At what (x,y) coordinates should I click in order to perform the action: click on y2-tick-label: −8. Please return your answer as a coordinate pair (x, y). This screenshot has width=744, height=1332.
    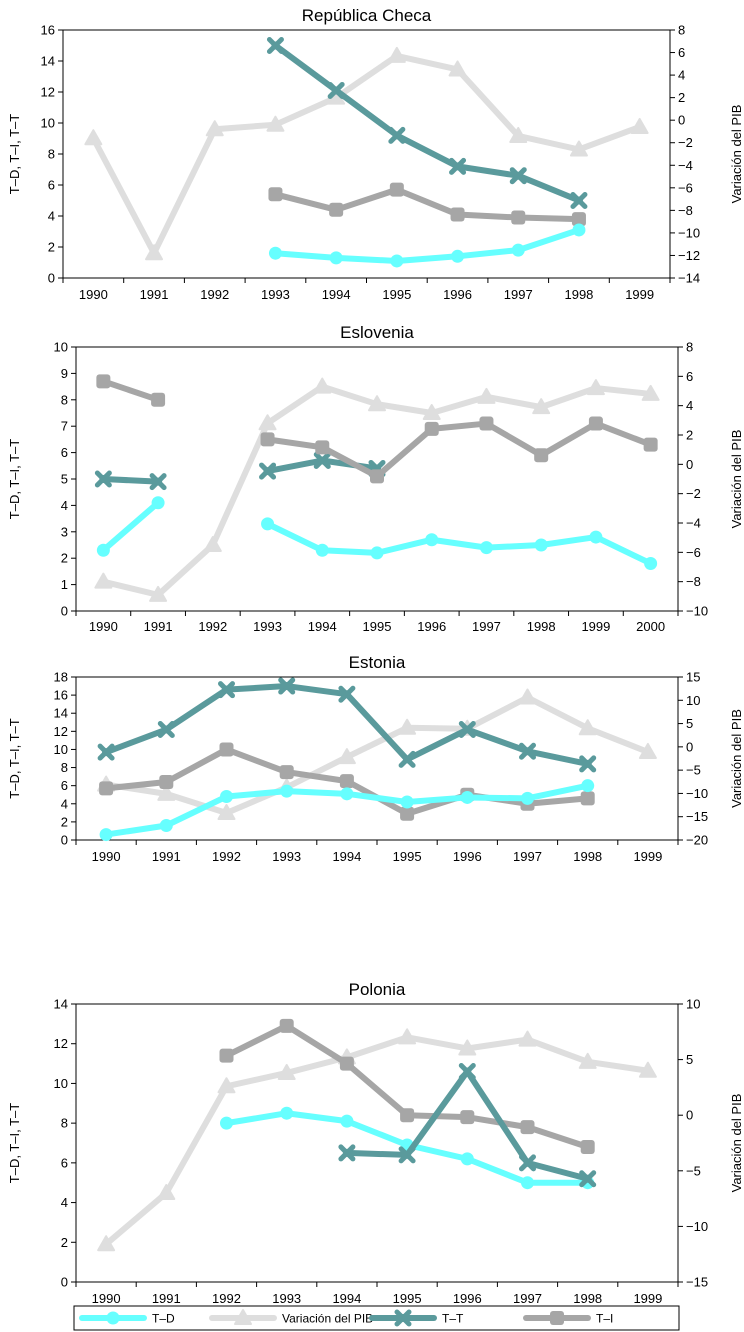
    Looking at the image, I should click on (693, 581).